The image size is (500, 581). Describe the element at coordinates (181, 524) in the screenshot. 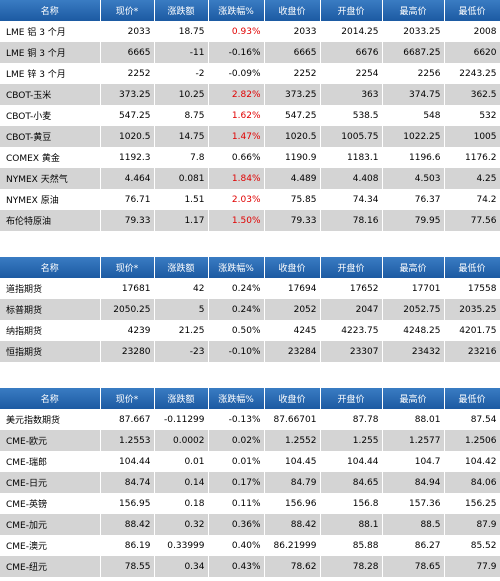

I see `cell-change: 0.32` at that location.